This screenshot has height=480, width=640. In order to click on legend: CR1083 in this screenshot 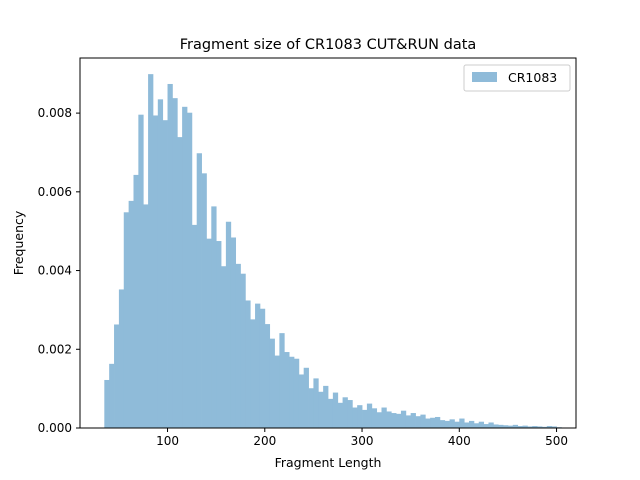, I will do `click(517, 78)`.